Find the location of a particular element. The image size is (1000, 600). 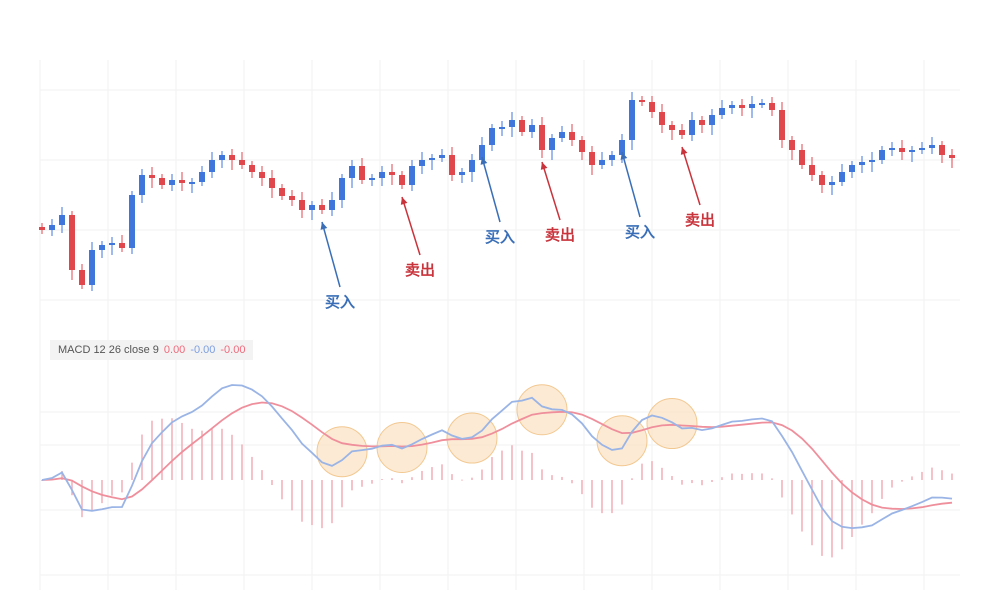

macd-legend-hist: 0.00 is located at coordinates (174, 350).